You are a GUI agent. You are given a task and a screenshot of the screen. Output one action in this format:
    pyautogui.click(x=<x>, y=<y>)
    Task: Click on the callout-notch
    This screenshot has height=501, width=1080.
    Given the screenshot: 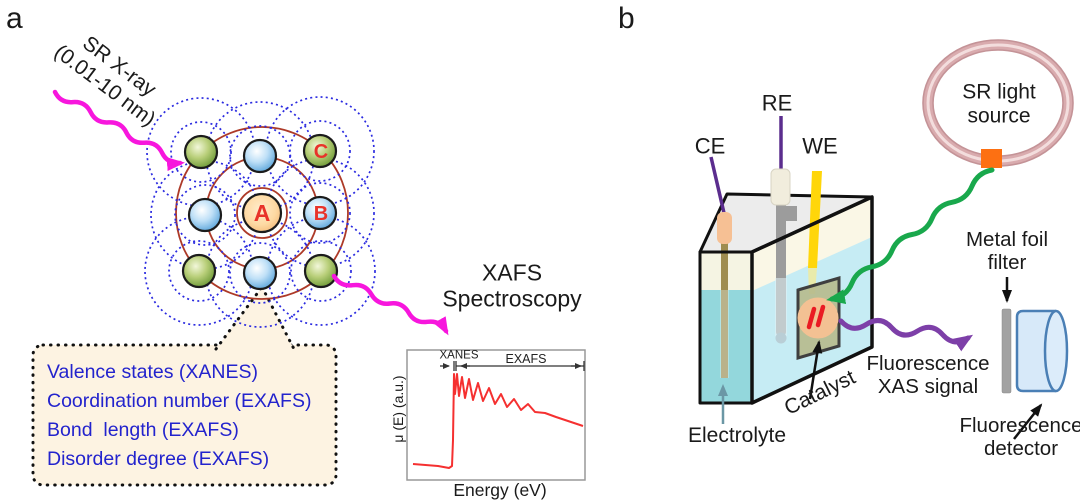 What is the action you would take?
    pyautogui.click(x=255, y=318)
    